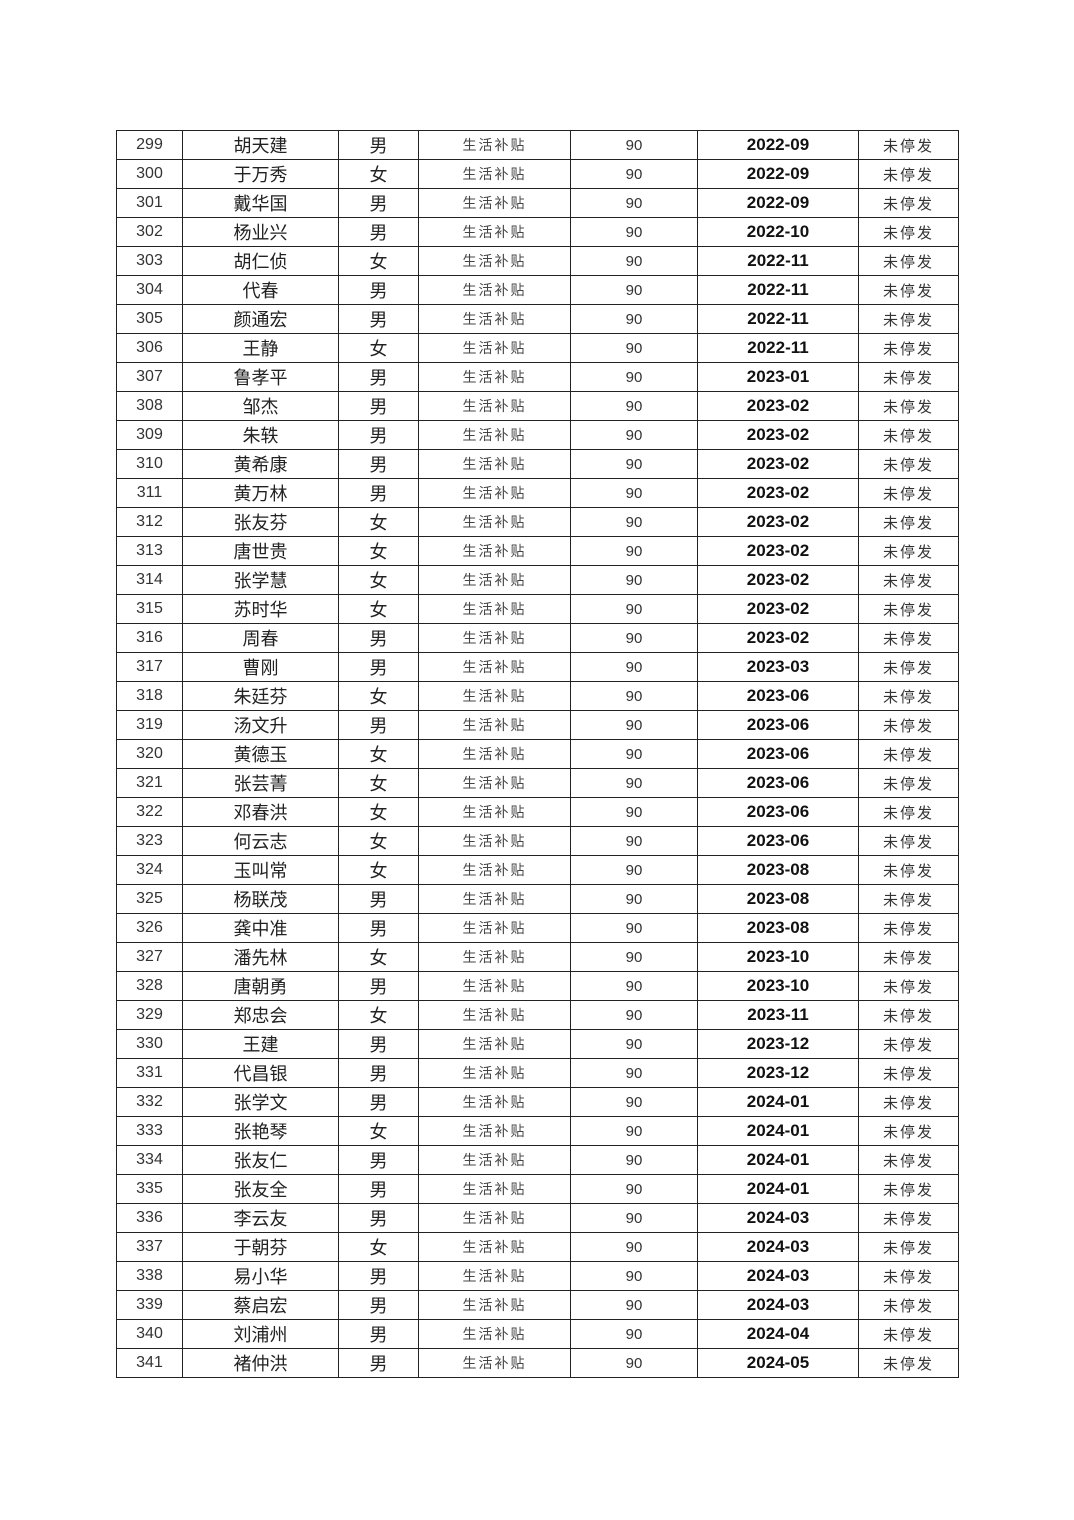 This screenshot has width=1074, height=1520. Describe the element at coordinates (260, 609) in the screenshot. I see `name-cell: 苏时华` at that location.